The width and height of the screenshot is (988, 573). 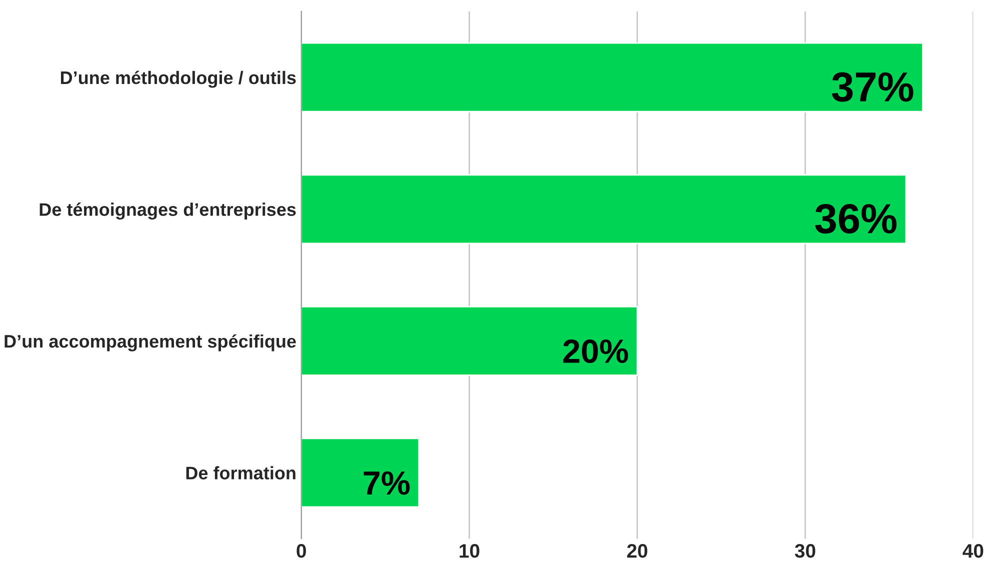 What do you see at coordinates (301, 551) in the screenshot?
I see `x-tick-label: 0` at bounding box center [301, 551].